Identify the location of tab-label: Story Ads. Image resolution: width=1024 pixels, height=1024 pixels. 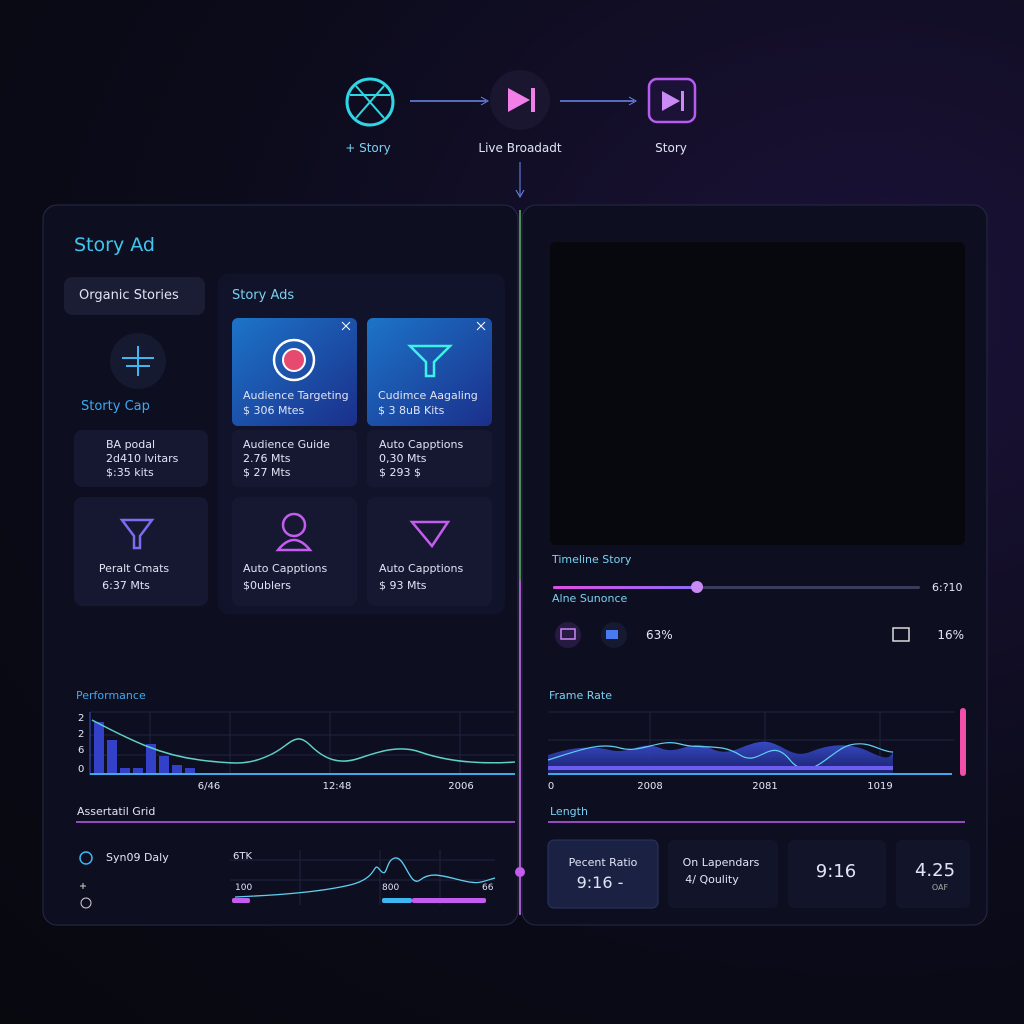
(263, 295).